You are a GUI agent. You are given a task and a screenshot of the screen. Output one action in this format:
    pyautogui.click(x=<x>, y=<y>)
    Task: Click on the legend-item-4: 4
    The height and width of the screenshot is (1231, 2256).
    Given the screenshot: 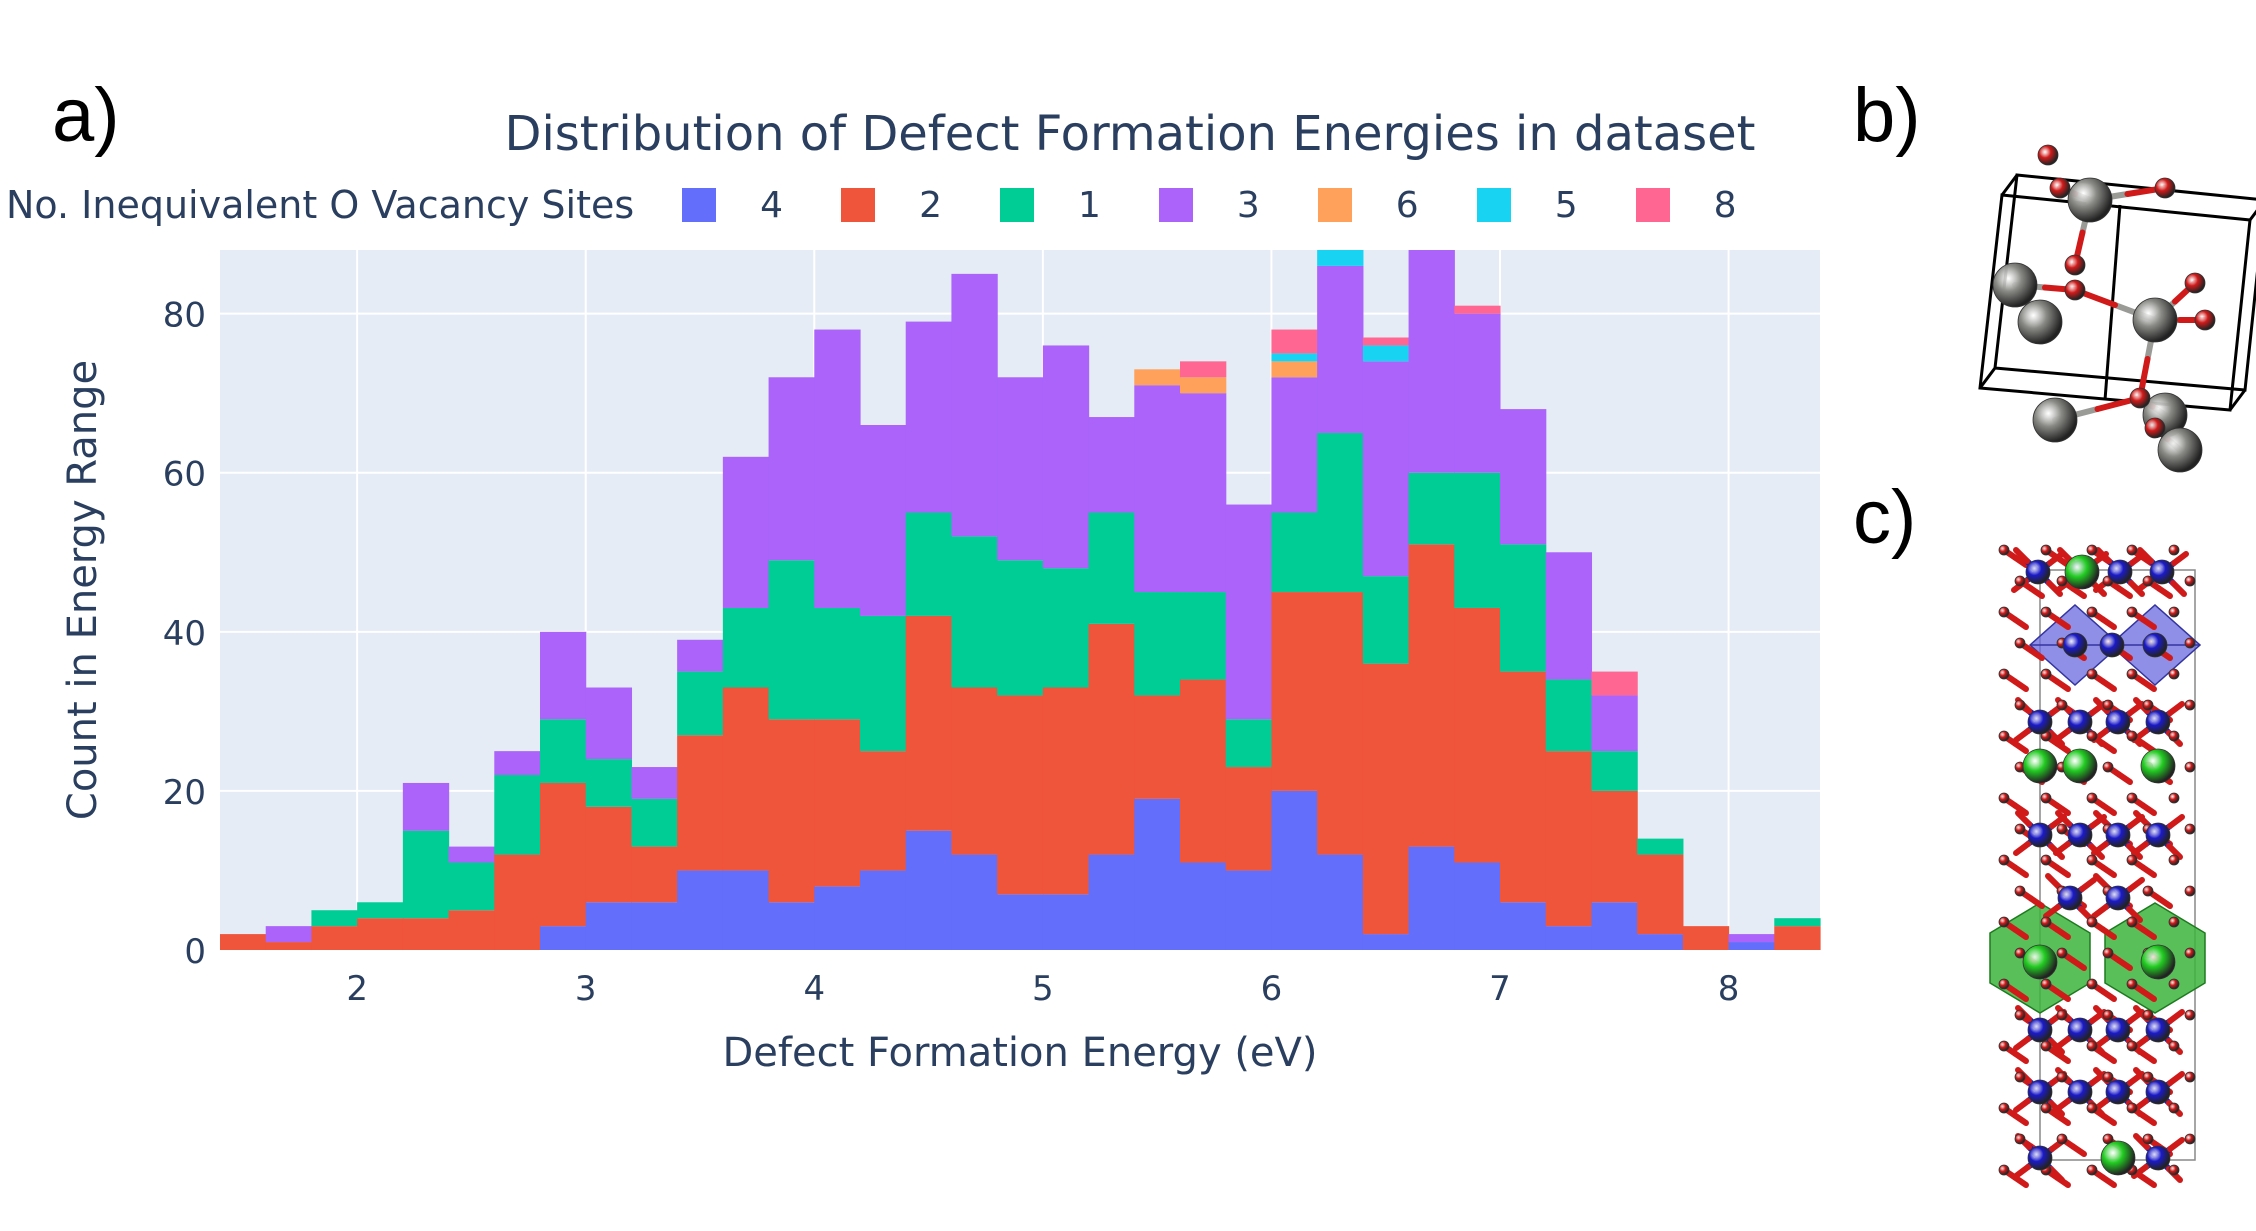 What is the action you would take?
    pyautogui.click(x=732, y=205)
    